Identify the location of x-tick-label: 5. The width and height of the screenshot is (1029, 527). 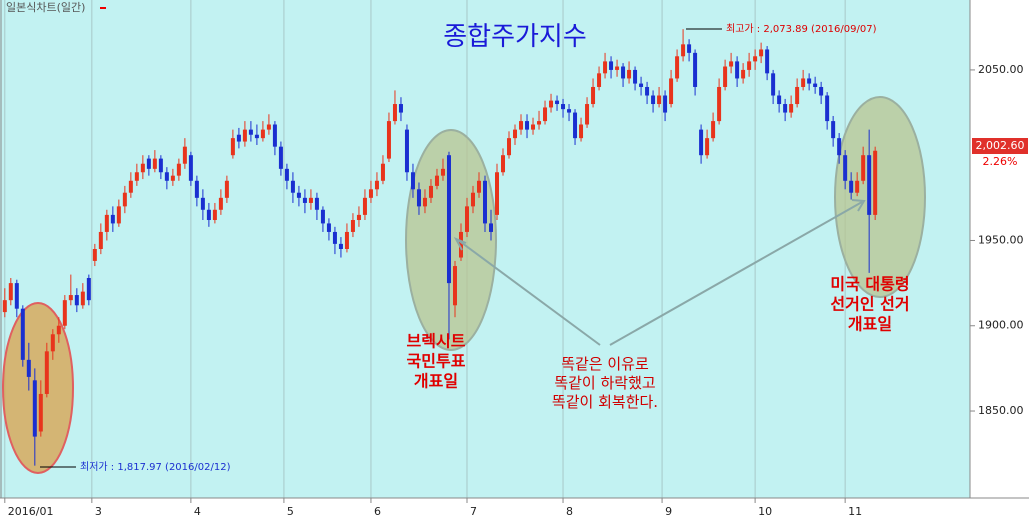
(290, 511).